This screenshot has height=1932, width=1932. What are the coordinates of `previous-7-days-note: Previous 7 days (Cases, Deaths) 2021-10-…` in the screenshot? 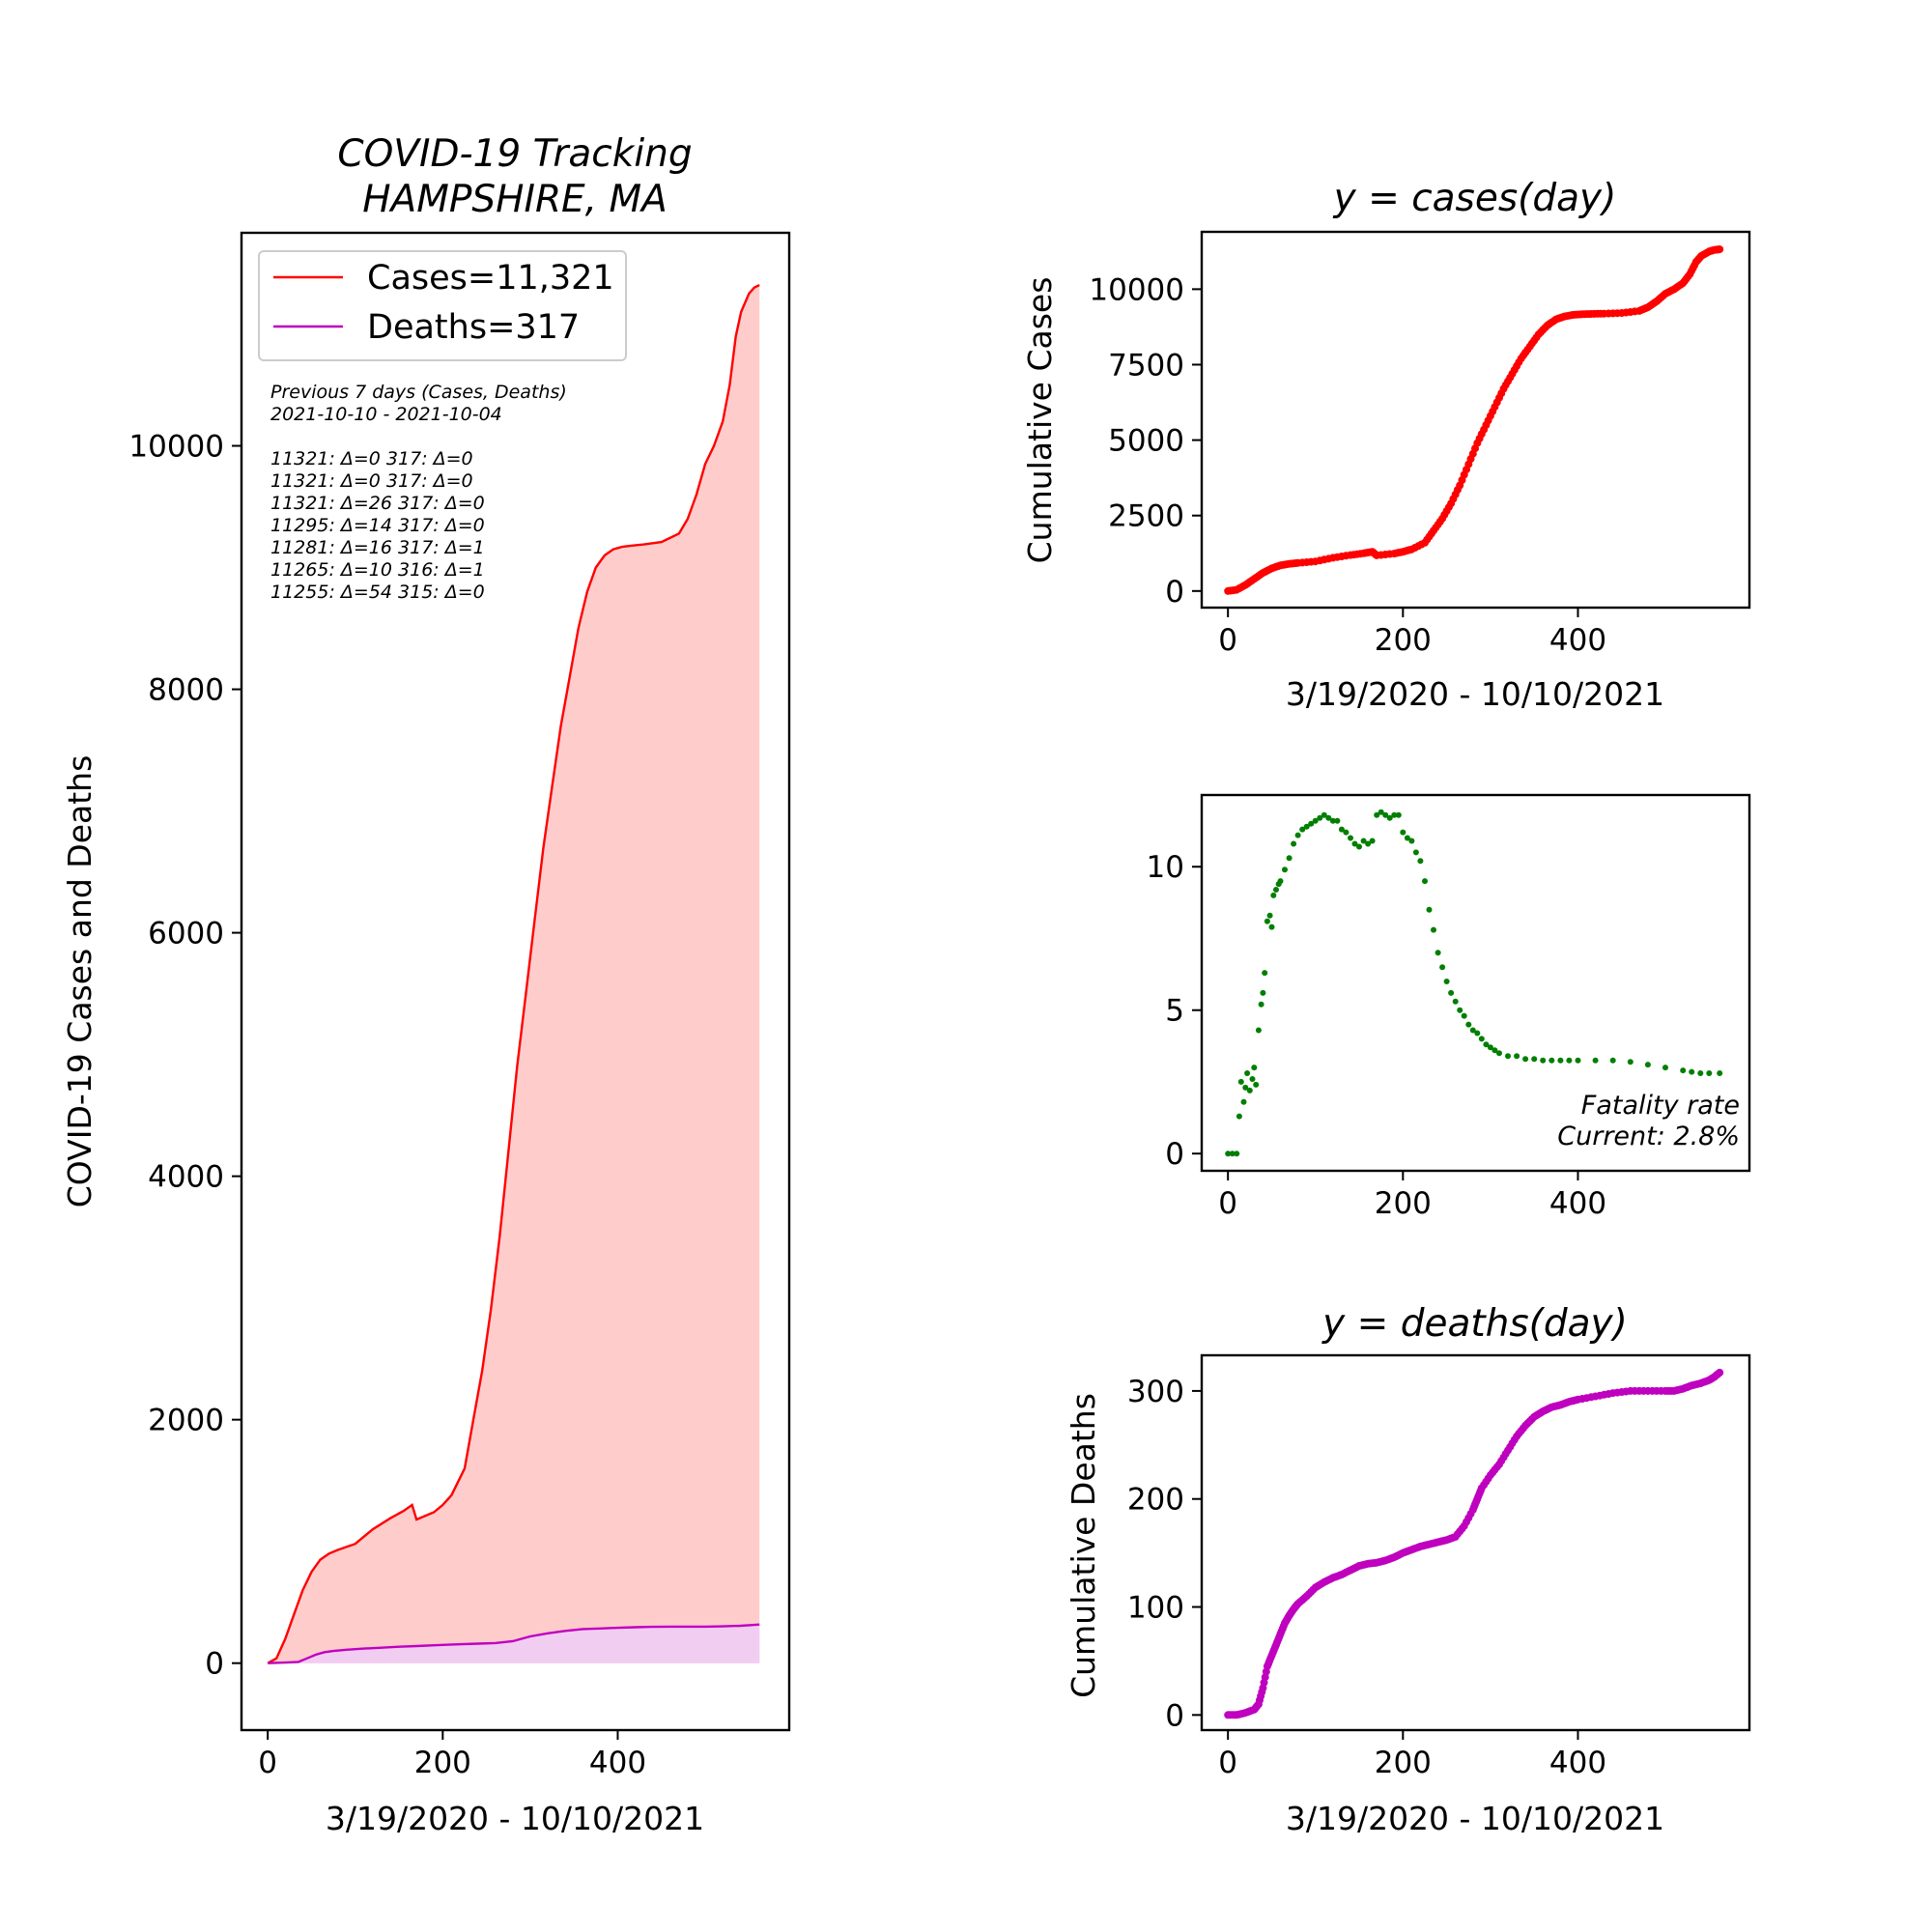 It's located at (418, 492).